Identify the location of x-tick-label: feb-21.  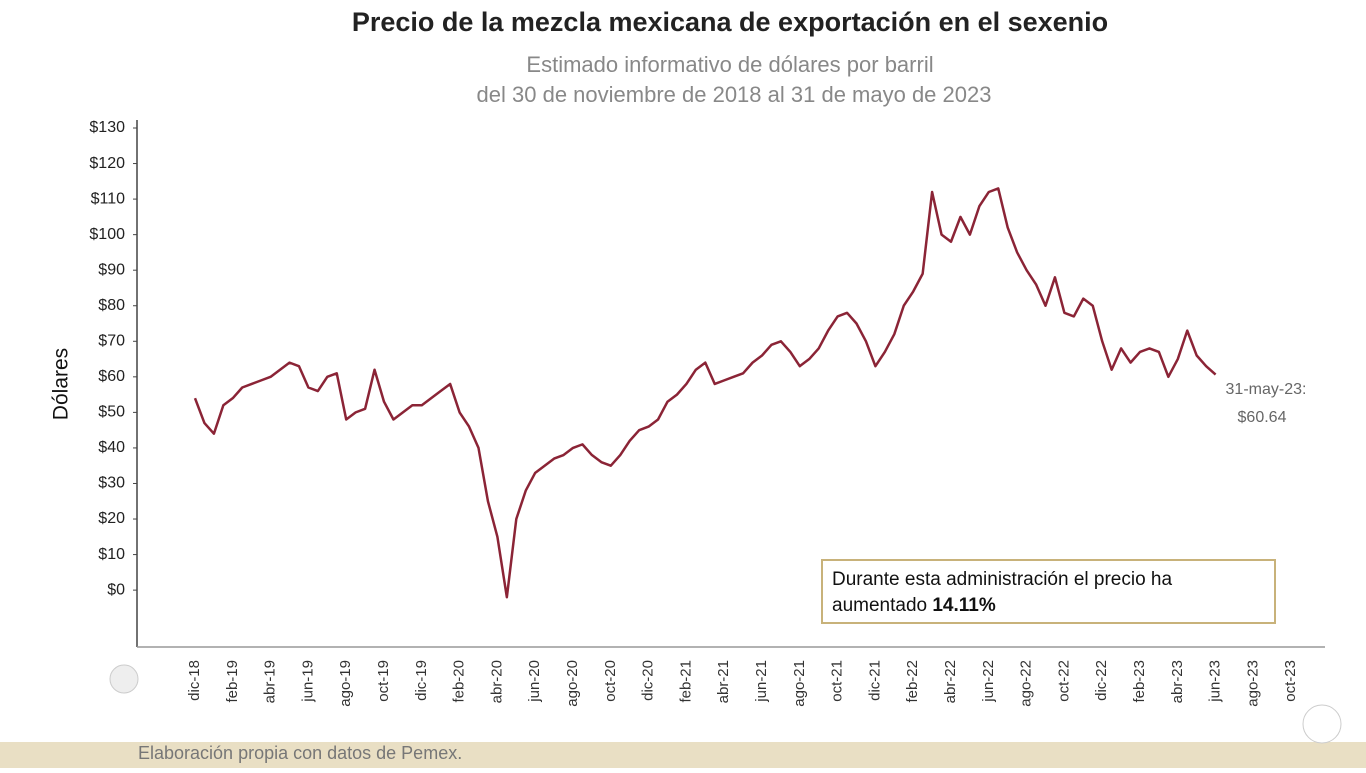
(685, 681).